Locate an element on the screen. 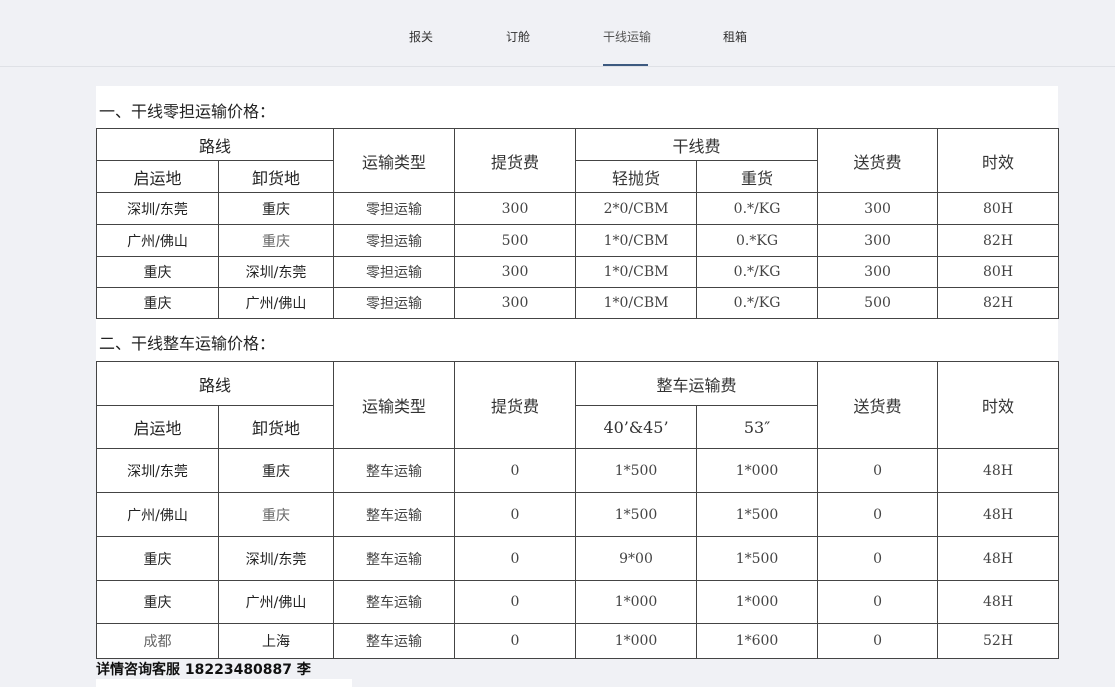  table-row: 广州/佛山 重庆 零担运输 500 1*0/CBM 0.*KG 300 82H is located at coordinates (578, 240).